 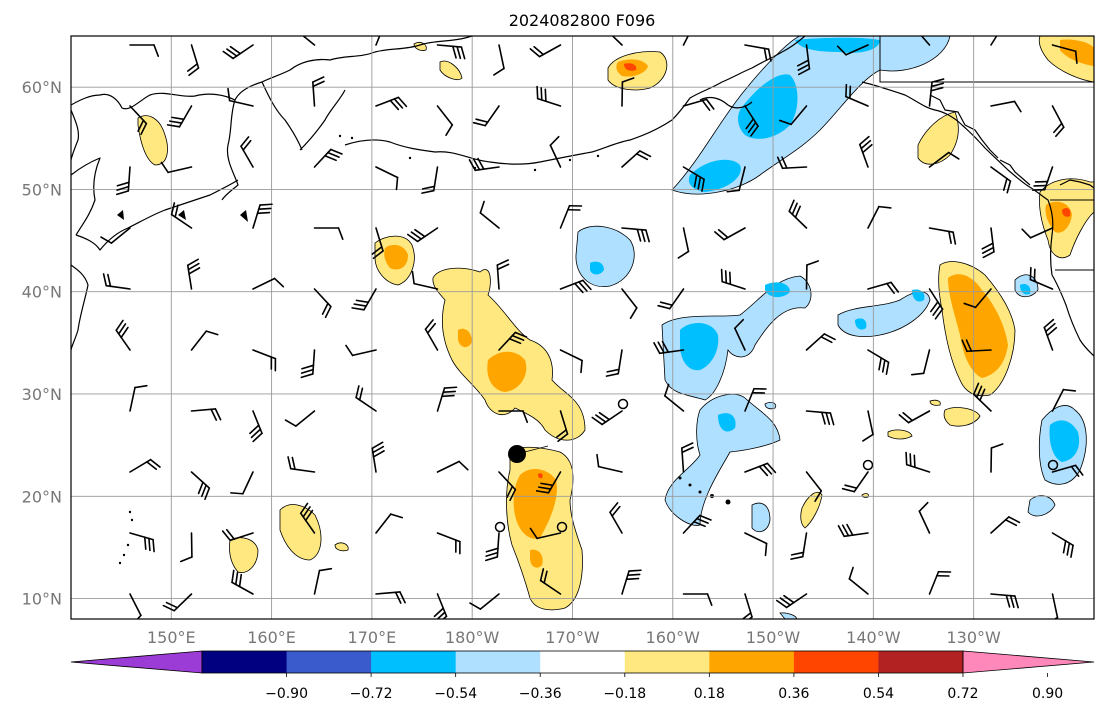 What do you see at coordinates (582, 662) in the screenshot?
I see `colorbar` at bounding box center [582, 662].